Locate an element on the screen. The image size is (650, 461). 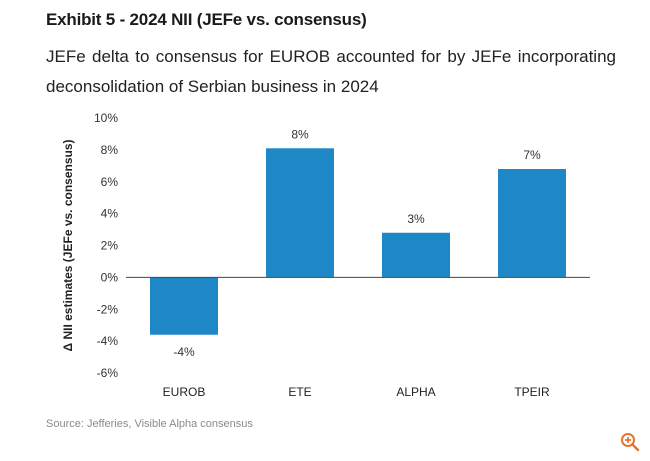
data-label: -4% is located at coordinates (184, 352).